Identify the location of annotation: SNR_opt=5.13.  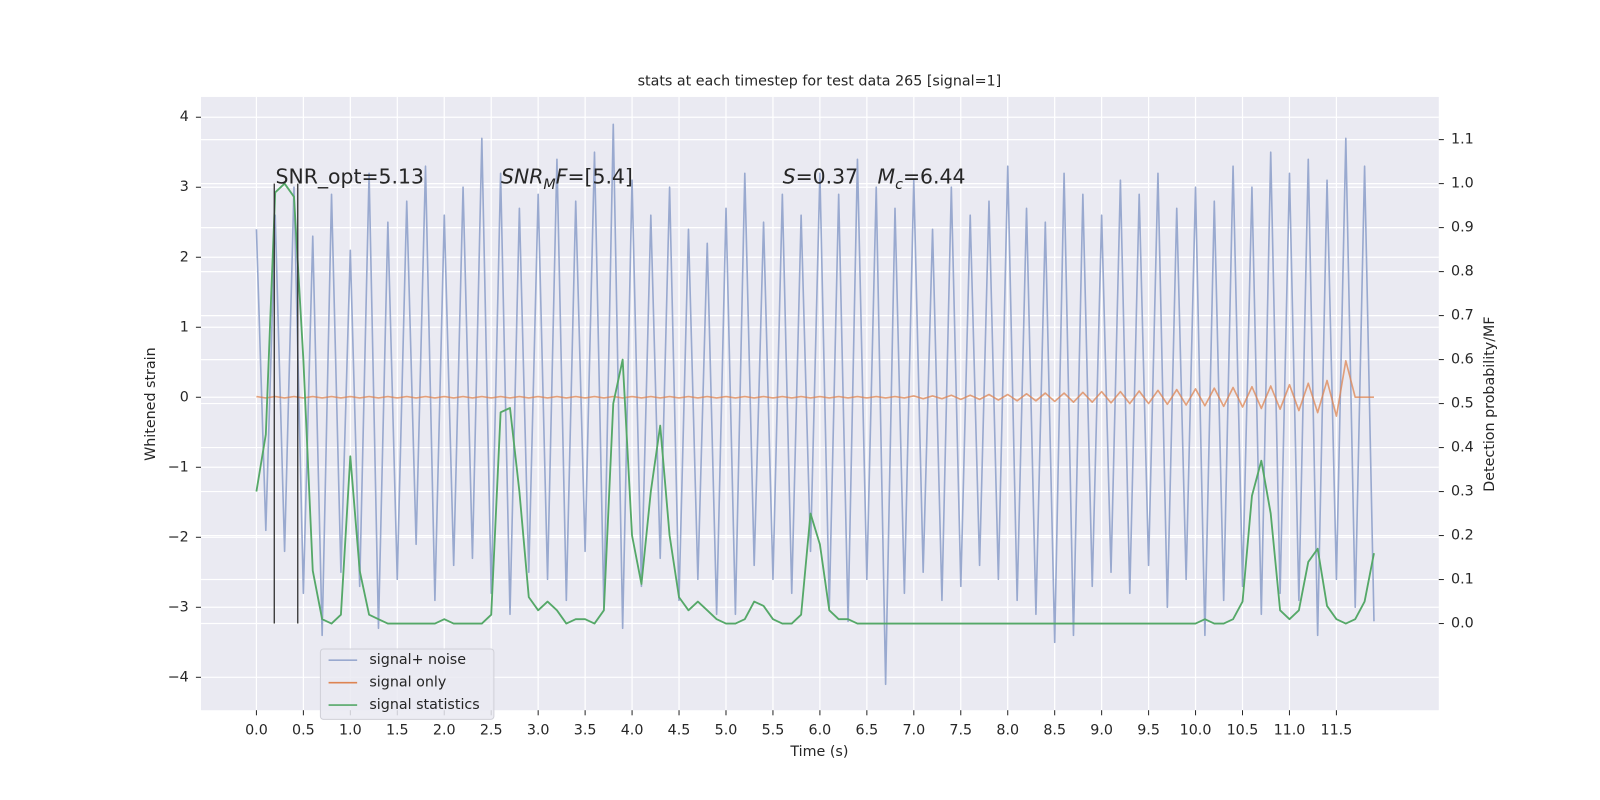
(350, 177).